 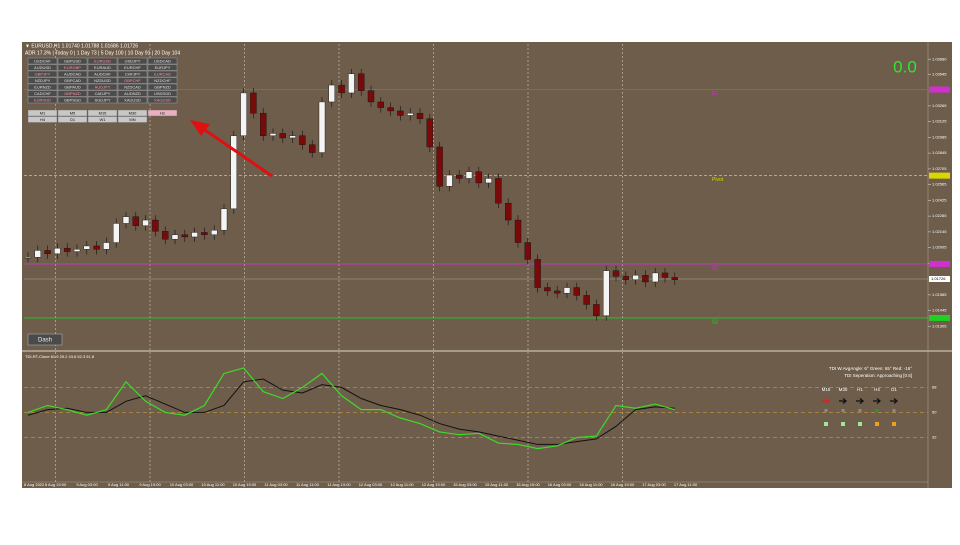 I want to click on timeframe-button-label: M15, so click(x=103, y=112).